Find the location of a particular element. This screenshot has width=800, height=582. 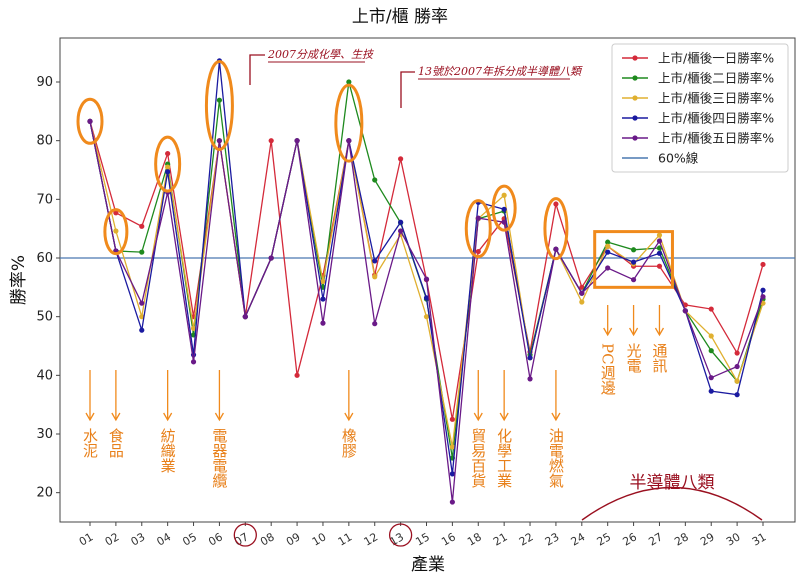

note-07: 2007分成化學、生技 is located at coordinates (321, 54).